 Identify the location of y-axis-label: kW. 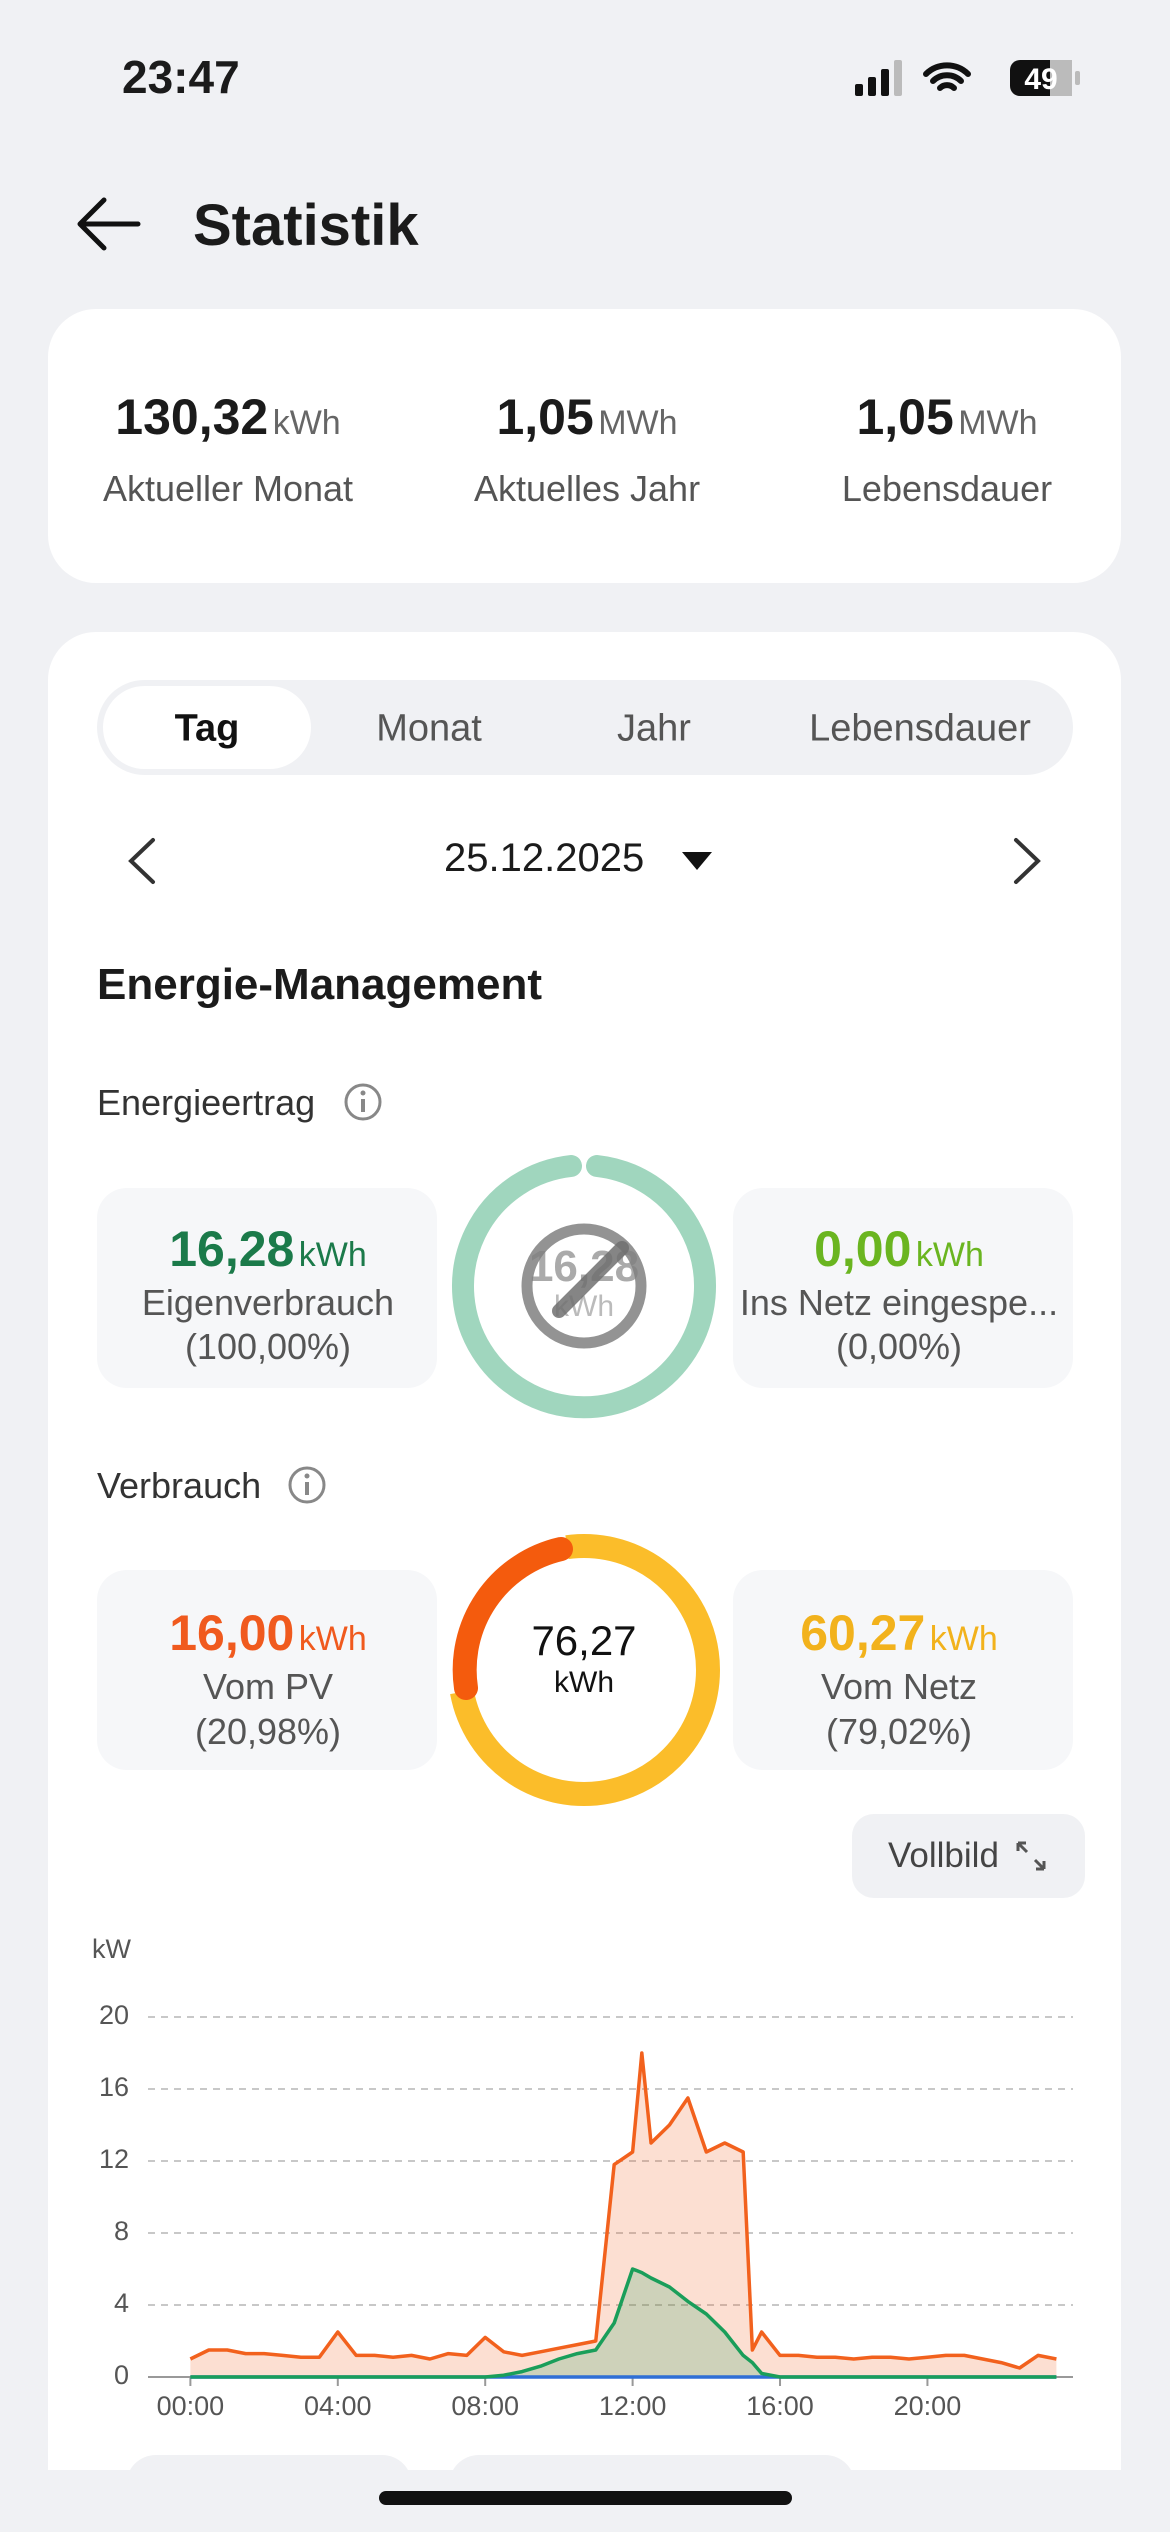
(112, 1949).